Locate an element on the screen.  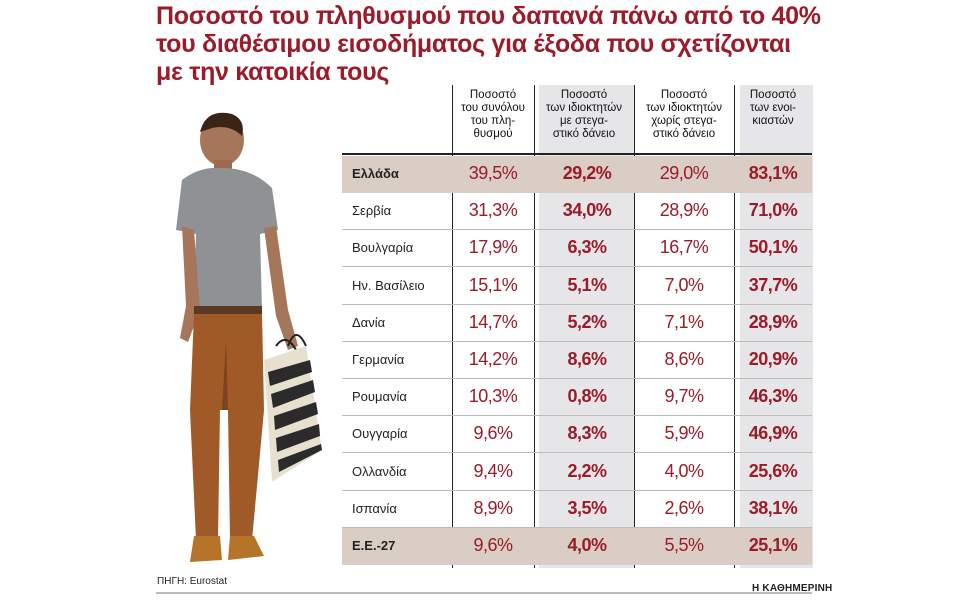
table-row: Βουλγαρία 17,9% 6,3% 16,7% 50,1% is located at coordinates (577, 249).